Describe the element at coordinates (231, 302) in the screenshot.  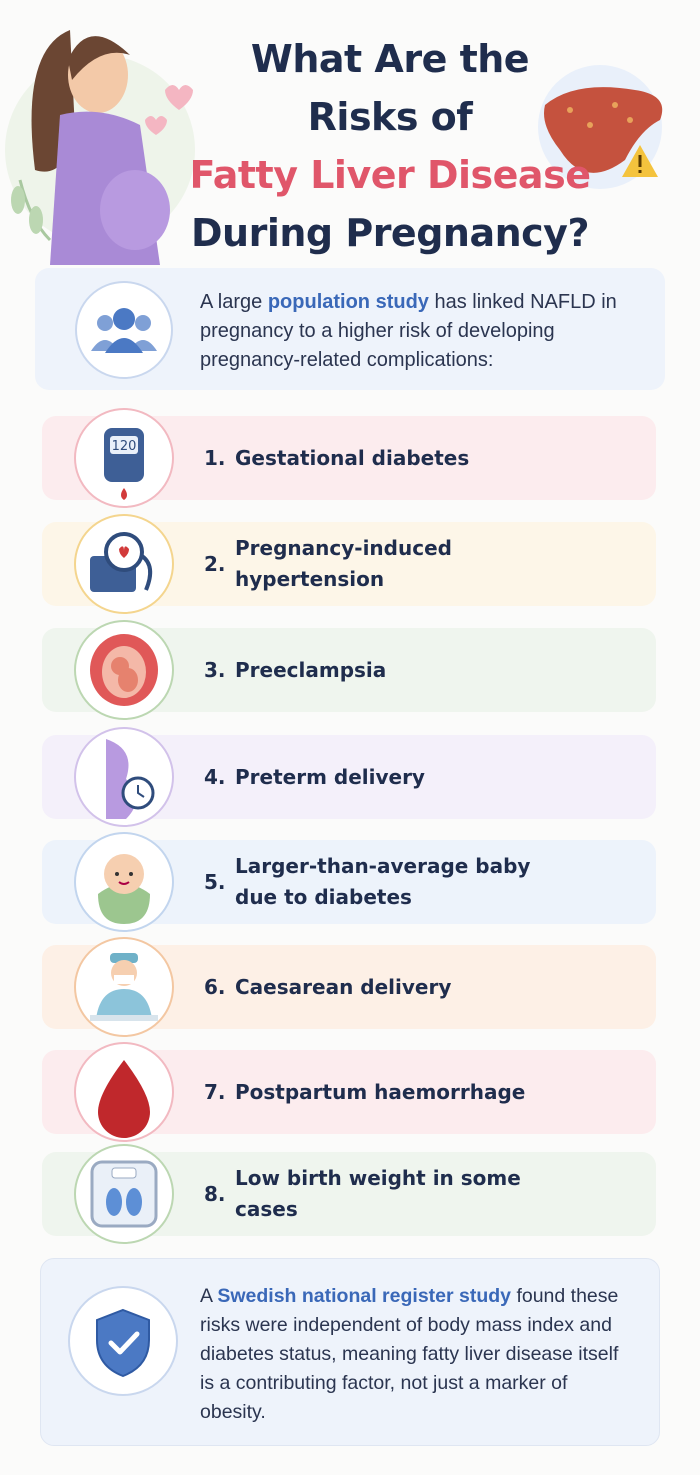
I see `intro-text-part: A large` at that location.